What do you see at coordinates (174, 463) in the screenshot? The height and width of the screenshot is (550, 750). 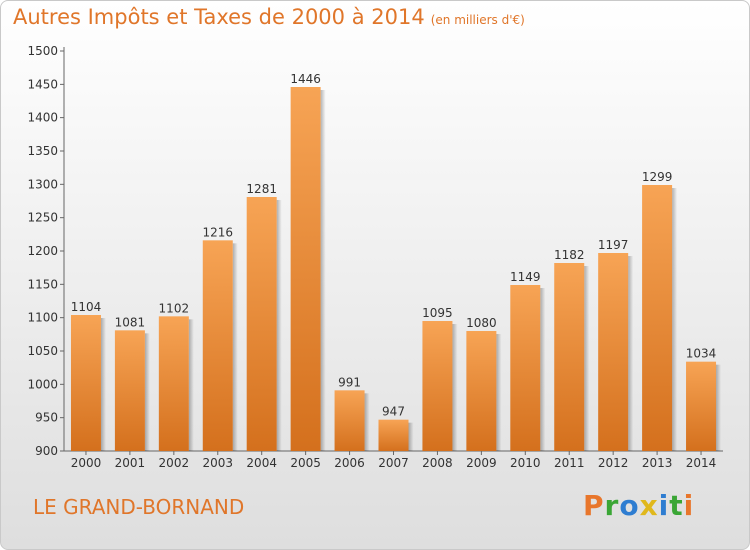 I see `x-tick-label: 2002` at bounding box center [174, 463].